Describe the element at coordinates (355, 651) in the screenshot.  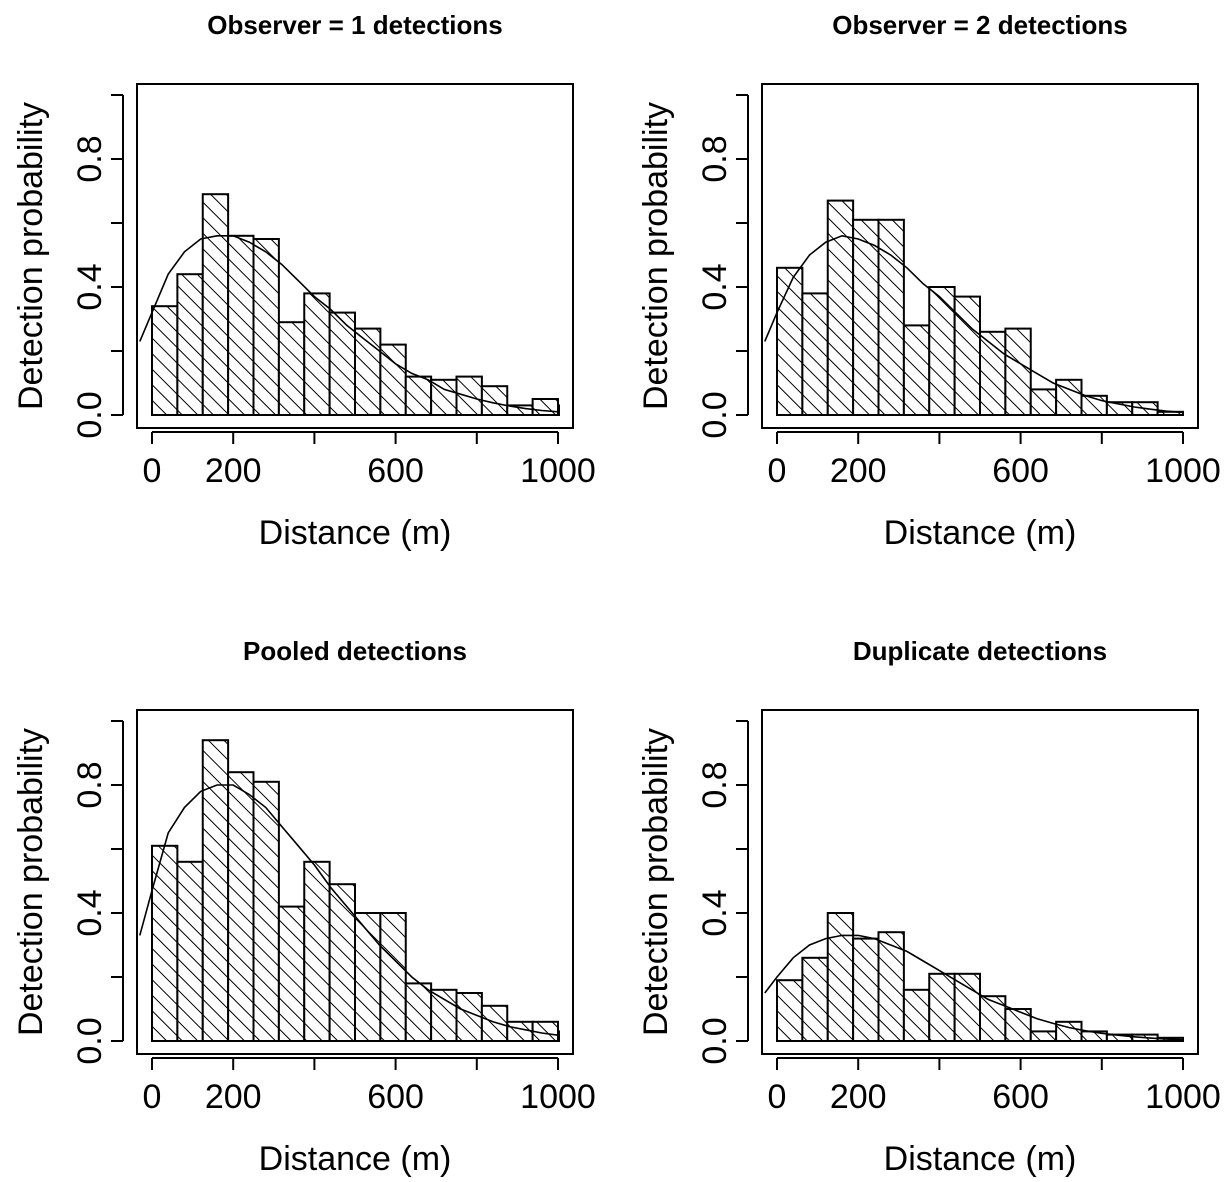
I see `chart-title: Pooled detections` at that location.